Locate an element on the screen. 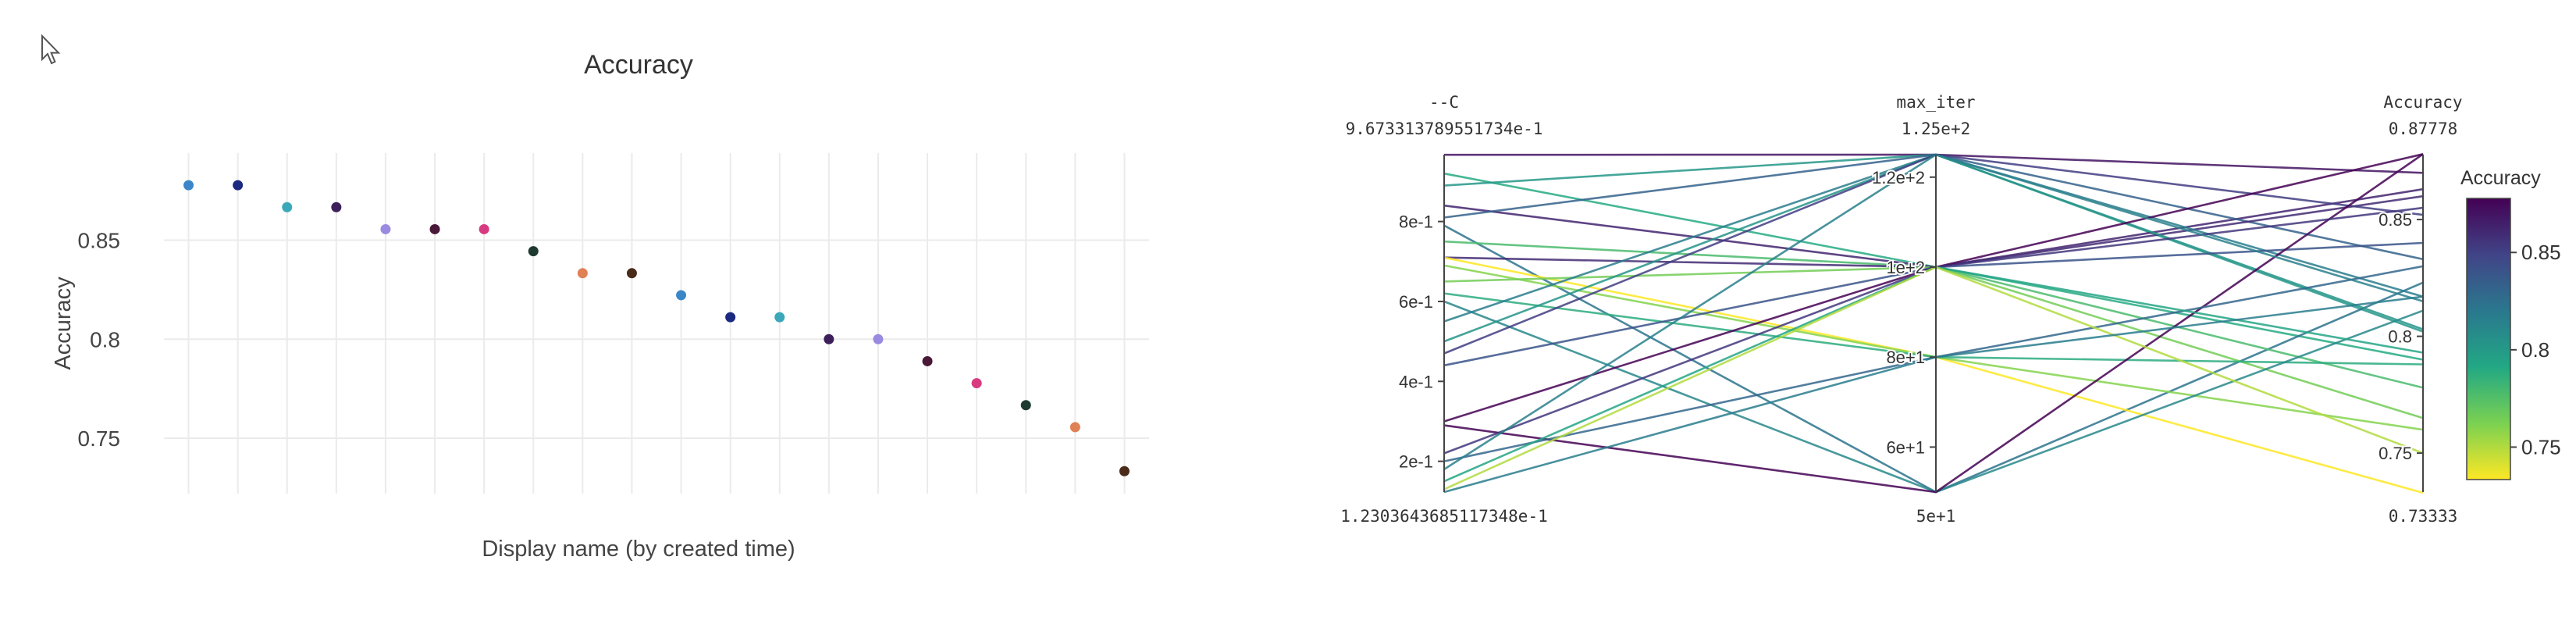  axis-name: Accuracy is located at coordinates (2422, 102).